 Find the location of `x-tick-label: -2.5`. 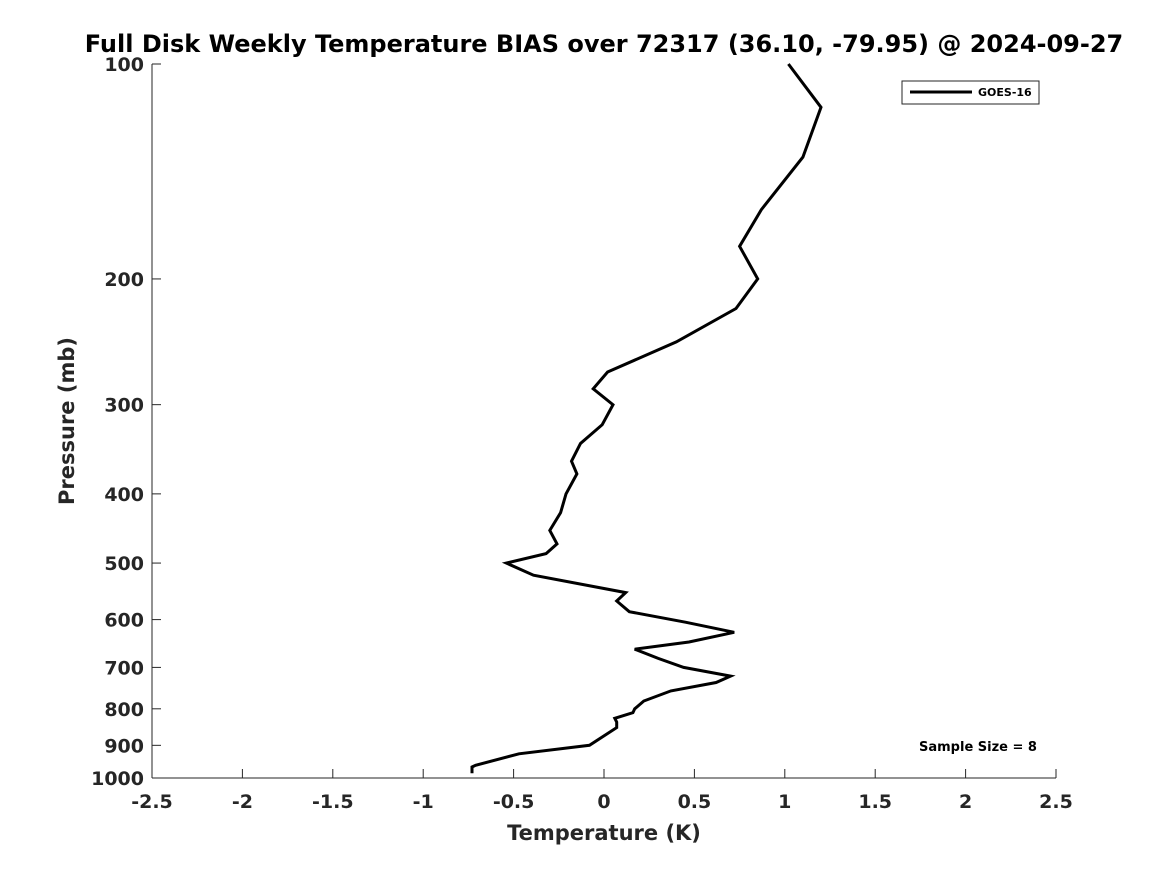

x-tick-label: -2.5 is located at coordinates (152, 802).